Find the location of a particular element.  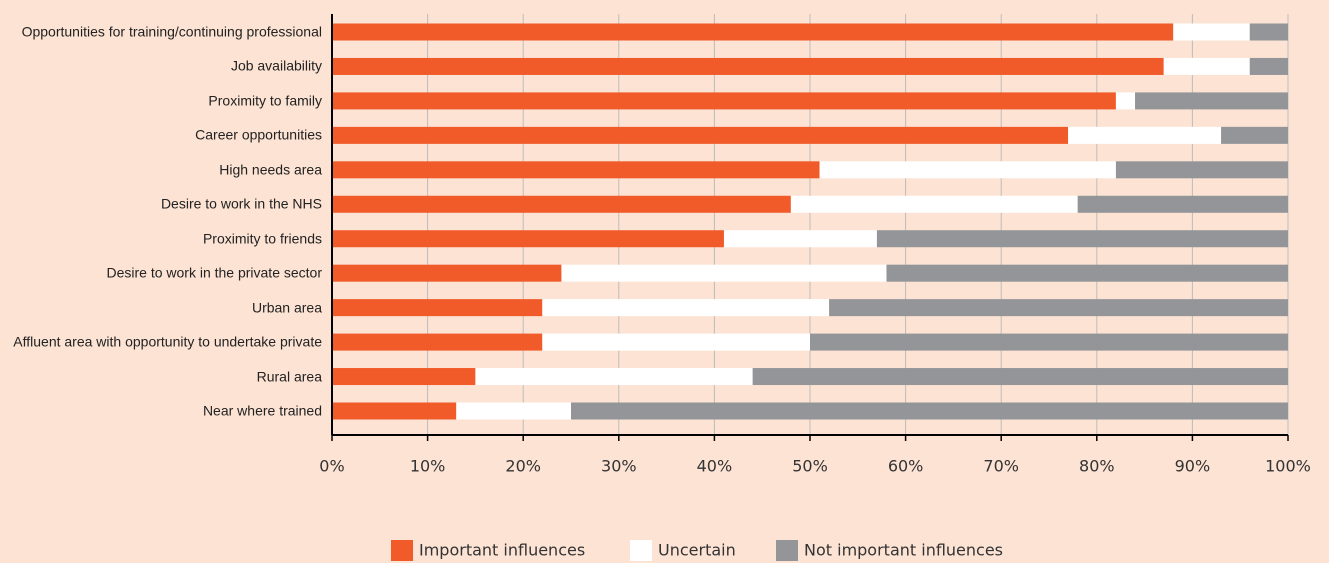

x-tick-label: 70% is located at coordinates (1001, 466).